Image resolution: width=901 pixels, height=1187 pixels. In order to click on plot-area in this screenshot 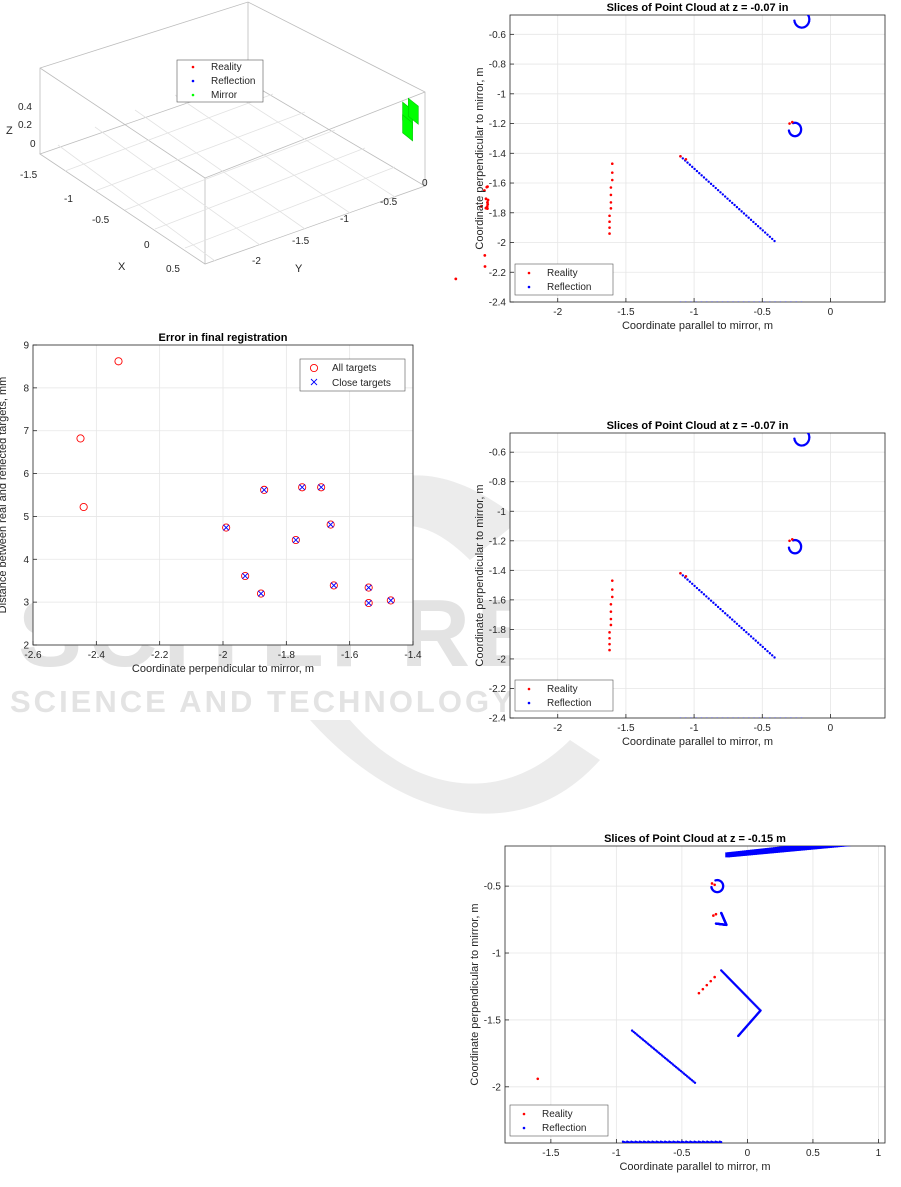, I will do `click(697, 575)`.